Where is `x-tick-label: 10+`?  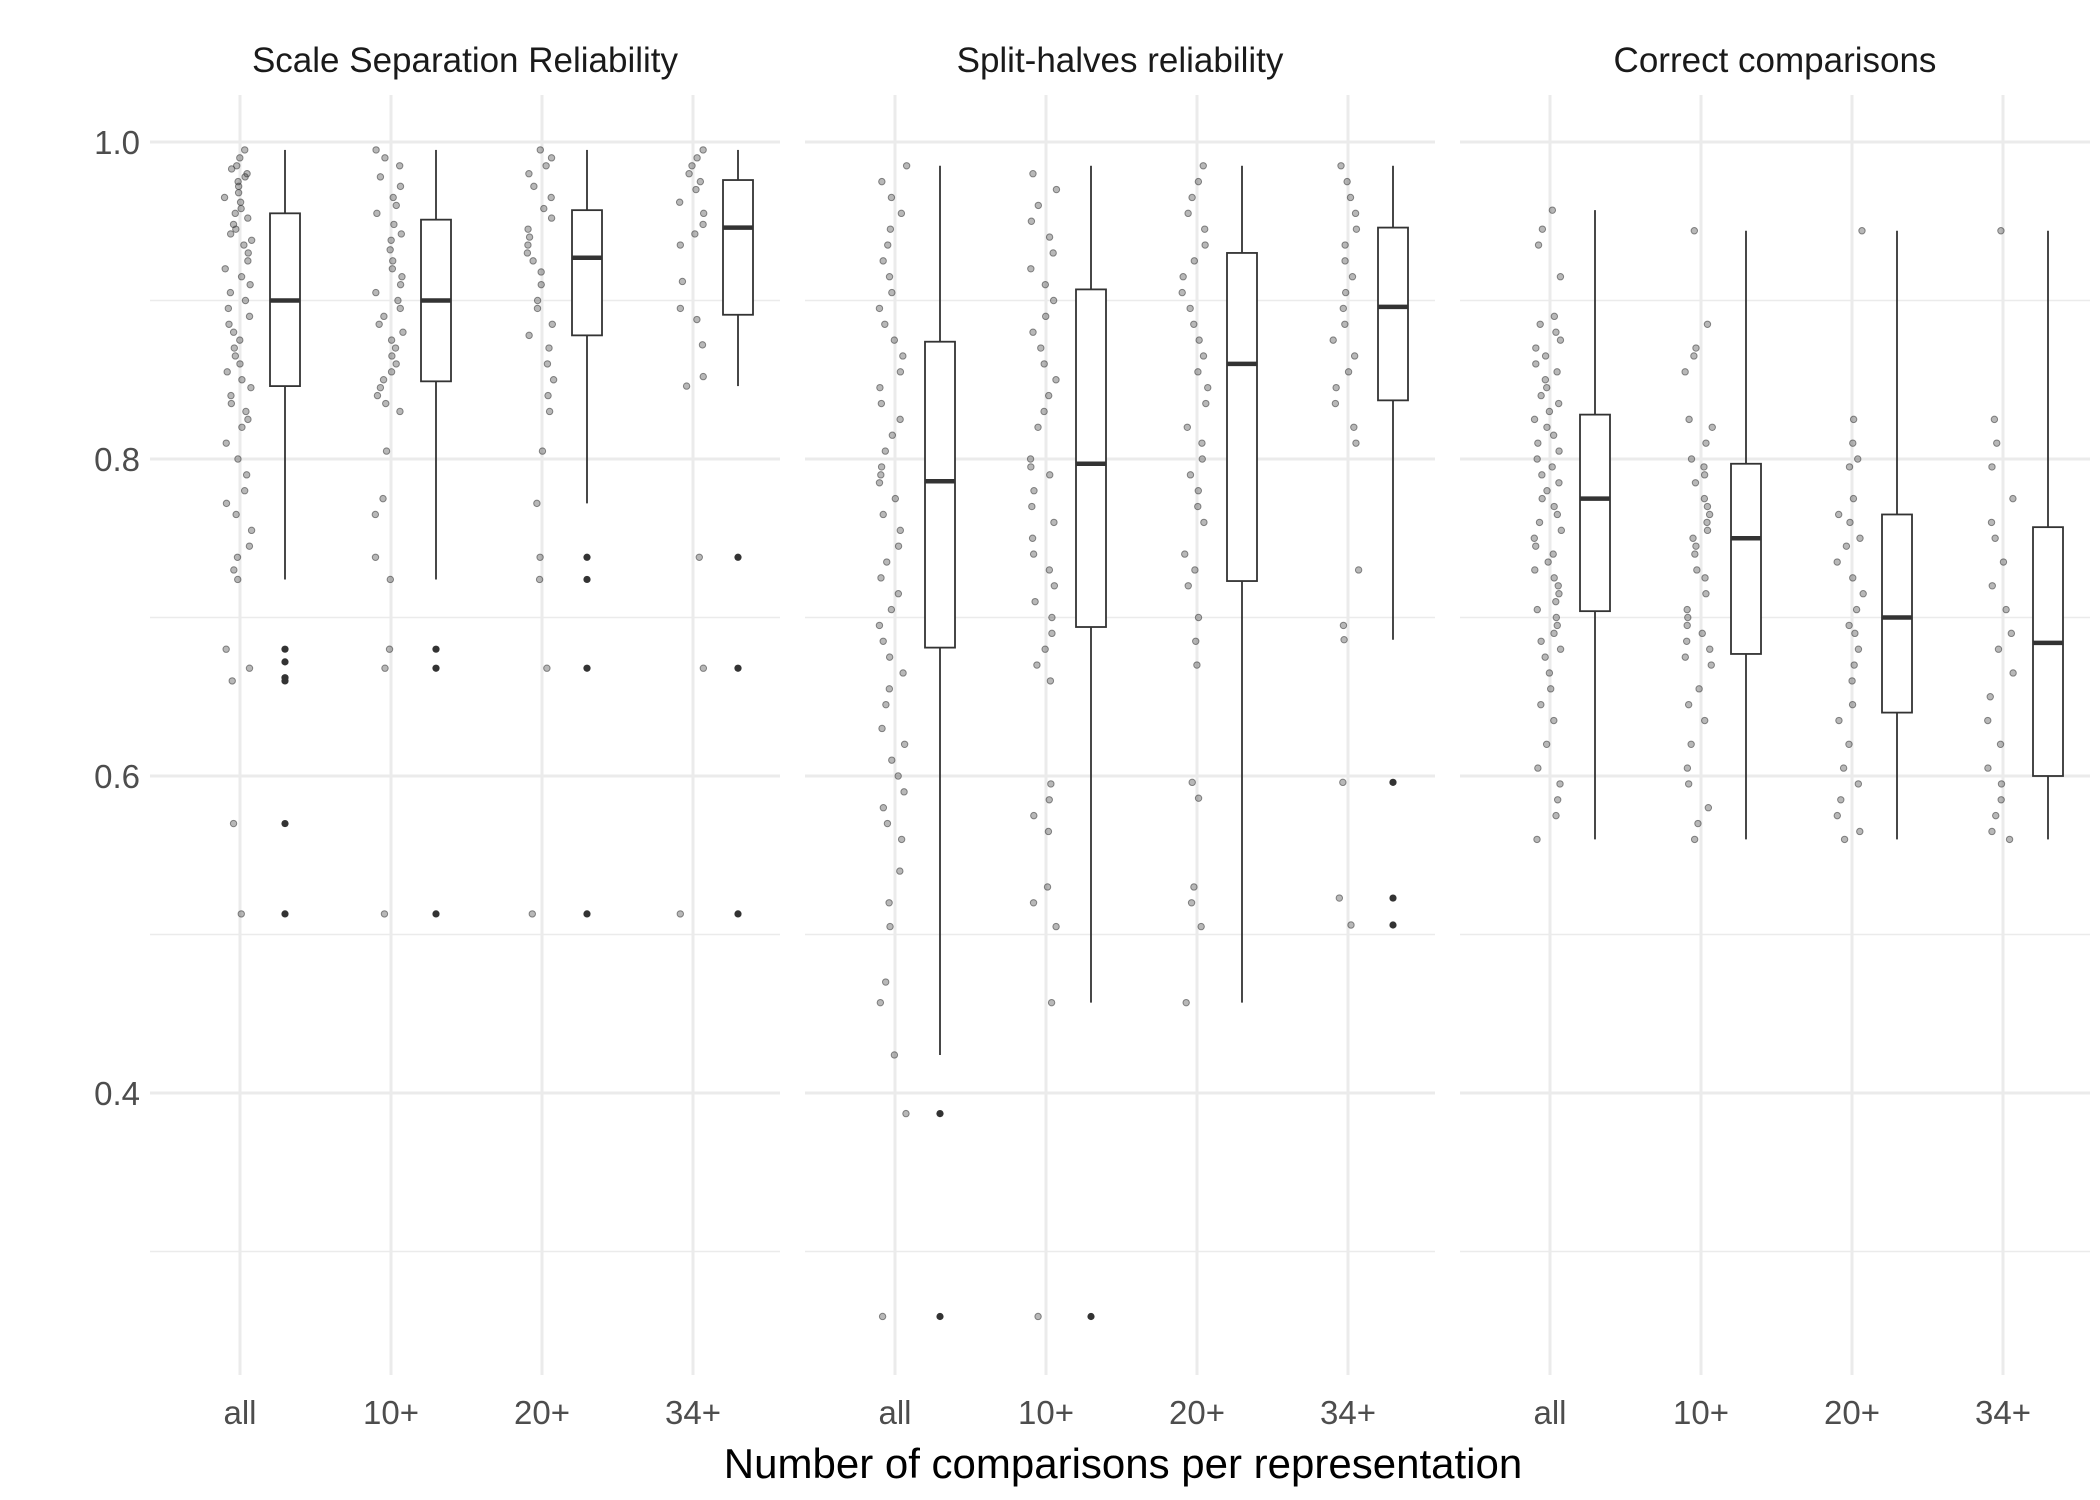
x-tick-label: 10+ is located at coordinates (1046, 1412).